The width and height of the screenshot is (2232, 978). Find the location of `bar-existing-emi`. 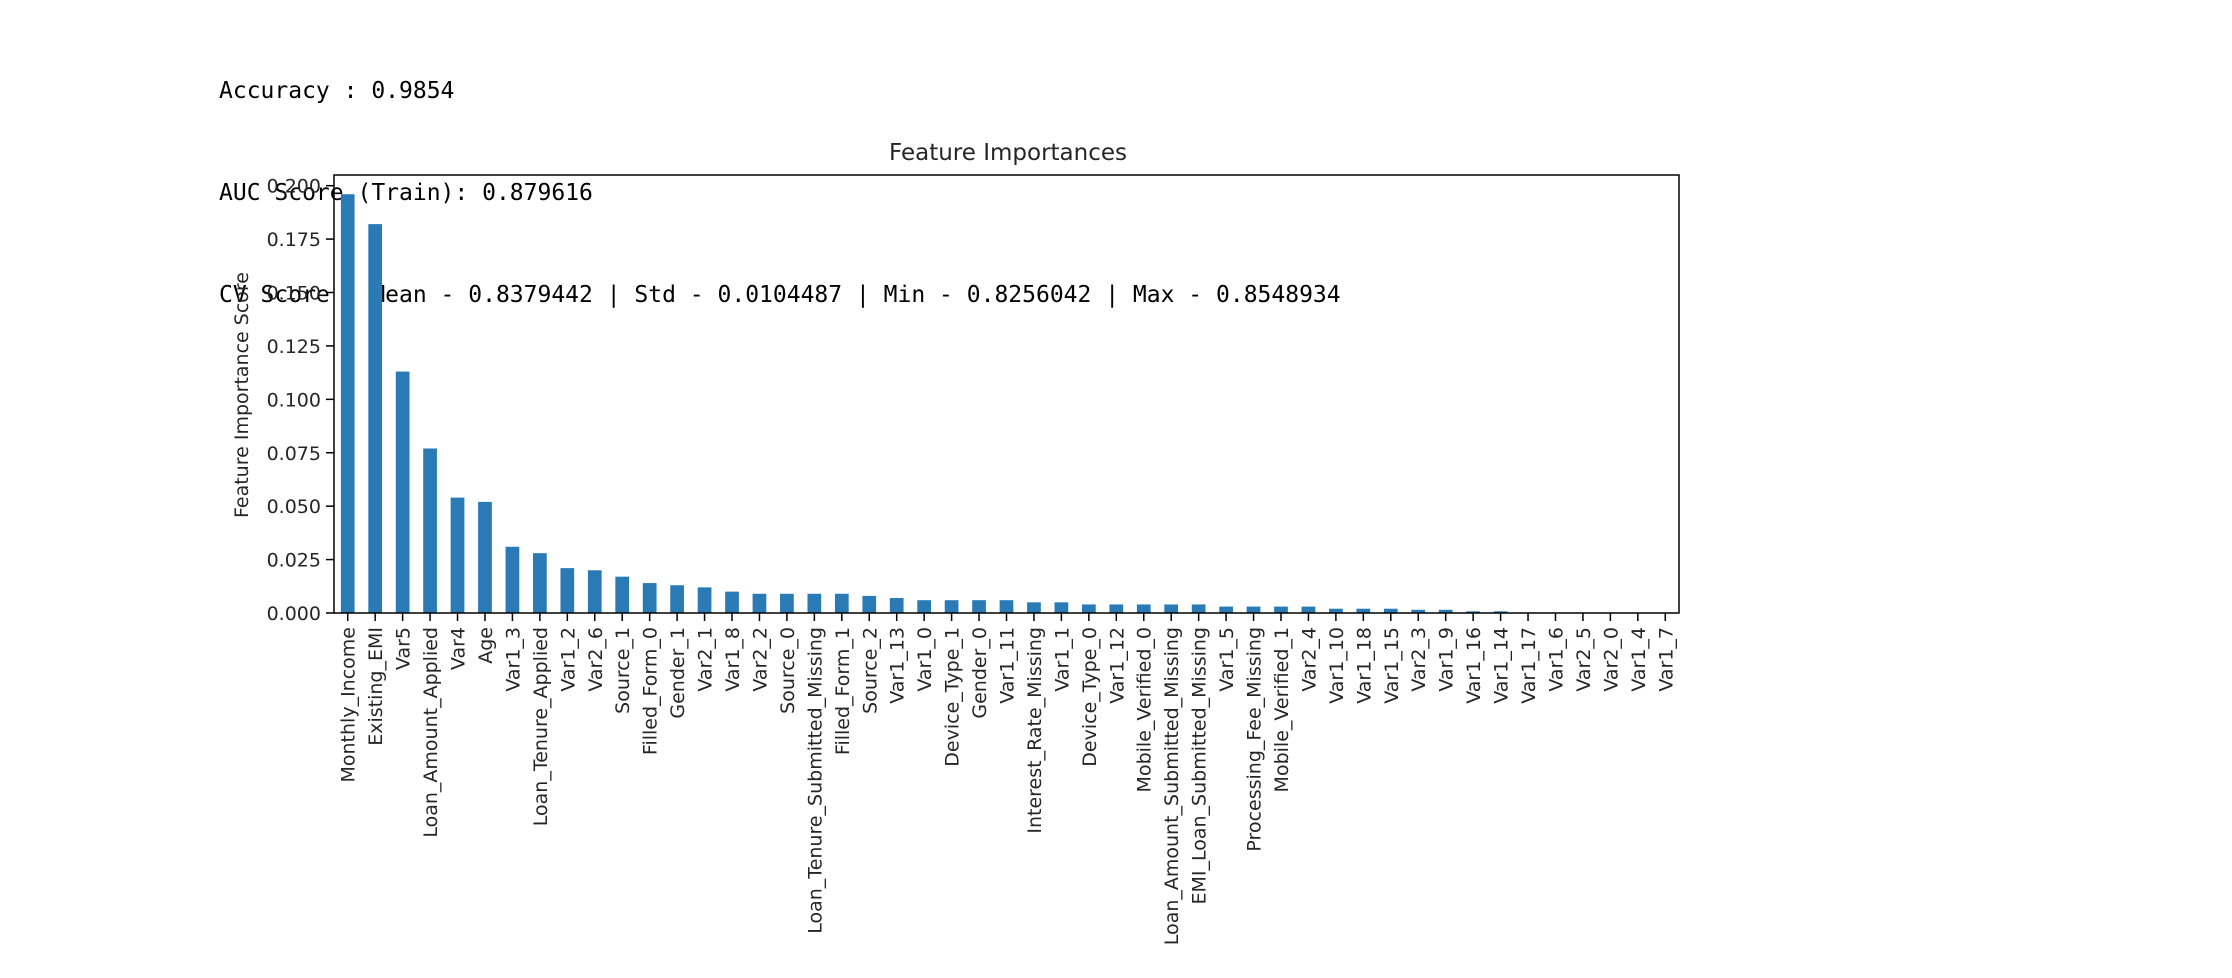

bar-existing-emi is located at coordinates (375, 418).